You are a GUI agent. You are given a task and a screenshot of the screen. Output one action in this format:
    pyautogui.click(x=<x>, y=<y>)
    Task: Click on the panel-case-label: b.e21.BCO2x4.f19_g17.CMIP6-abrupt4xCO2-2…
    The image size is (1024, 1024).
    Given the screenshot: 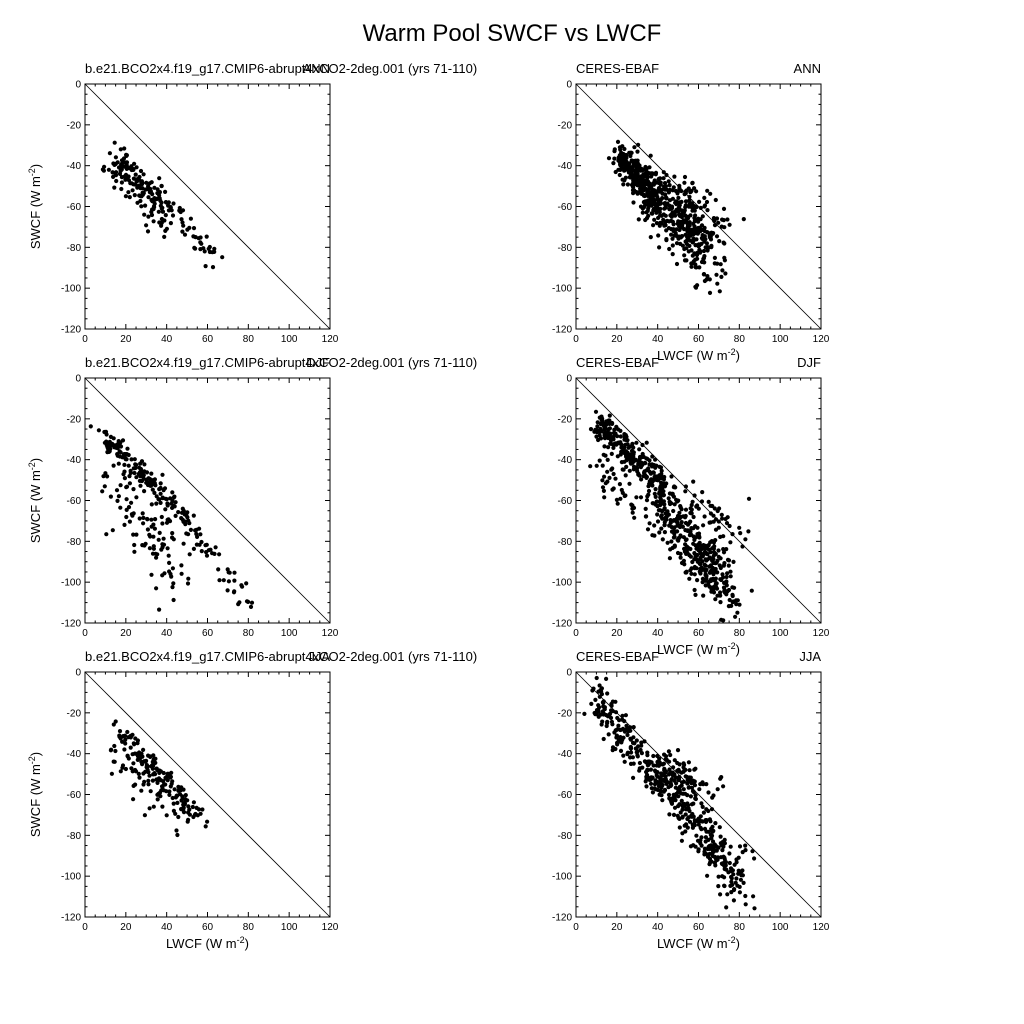 What is the action you would take?
    pyautogui.click(x=281, y=656)
    